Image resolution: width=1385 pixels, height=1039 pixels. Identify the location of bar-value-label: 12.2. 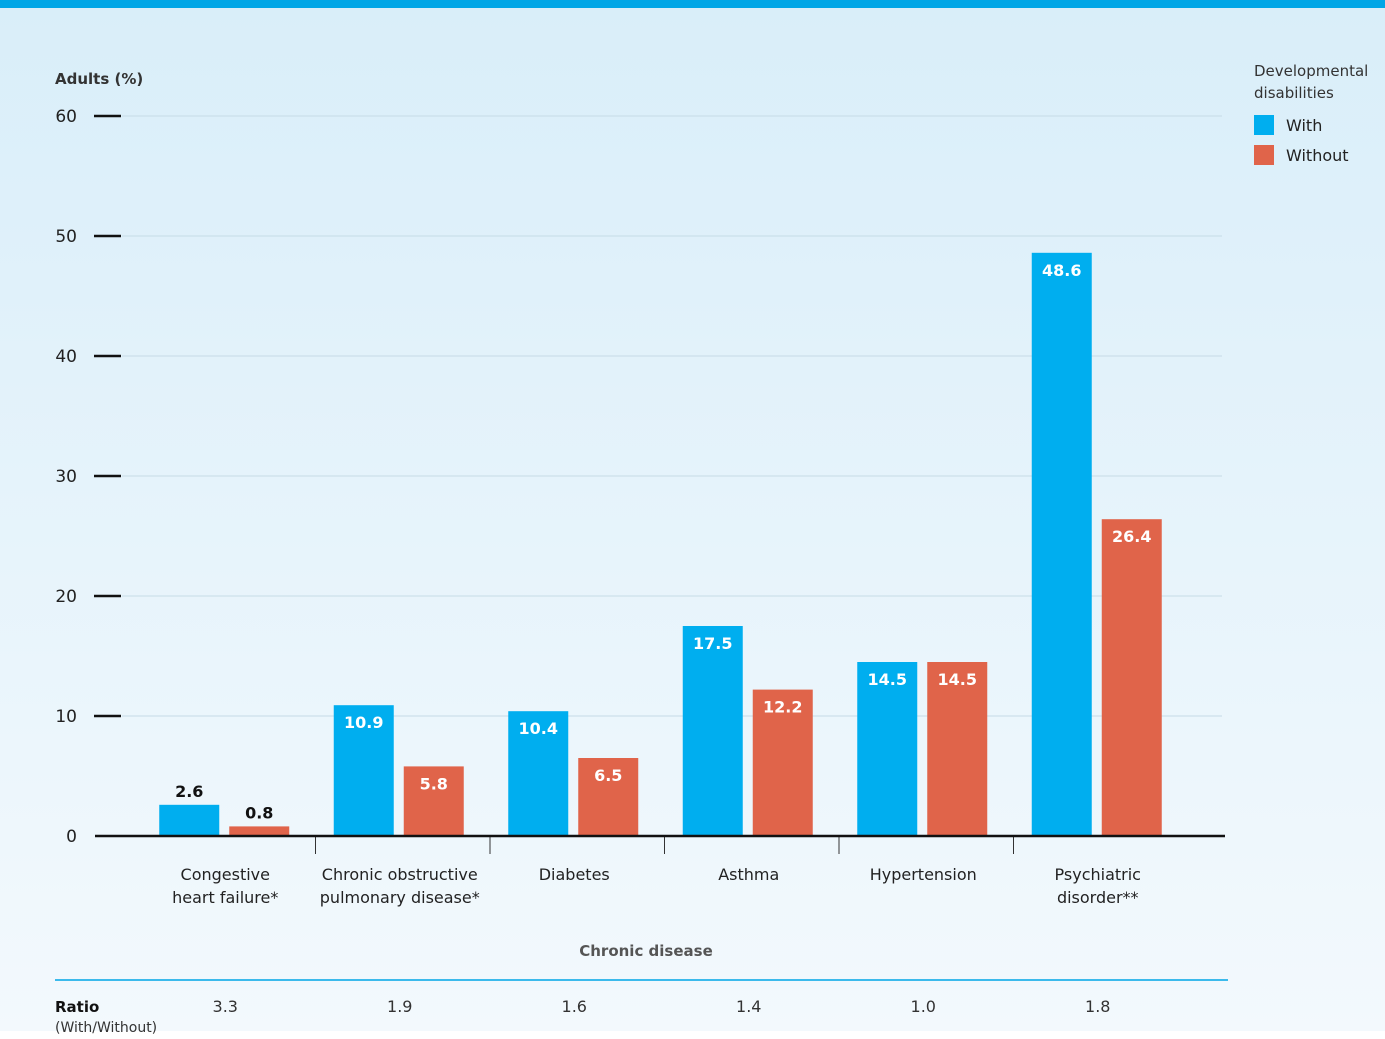
(782, 707).